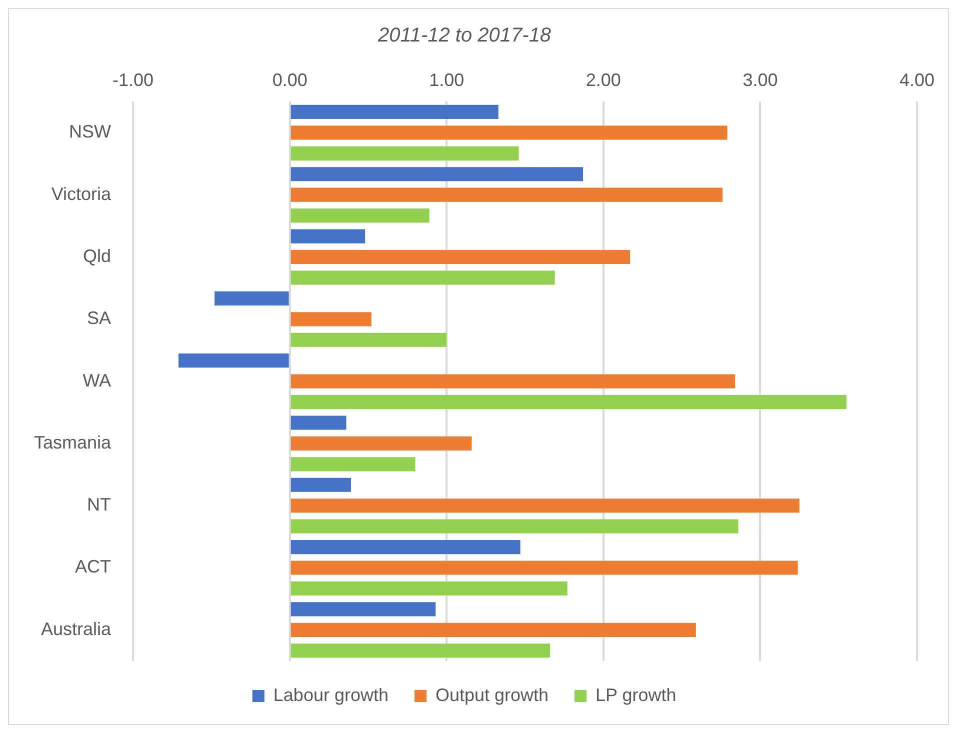  I want to click on x-tick-label: 3.00, so click(760, 80).